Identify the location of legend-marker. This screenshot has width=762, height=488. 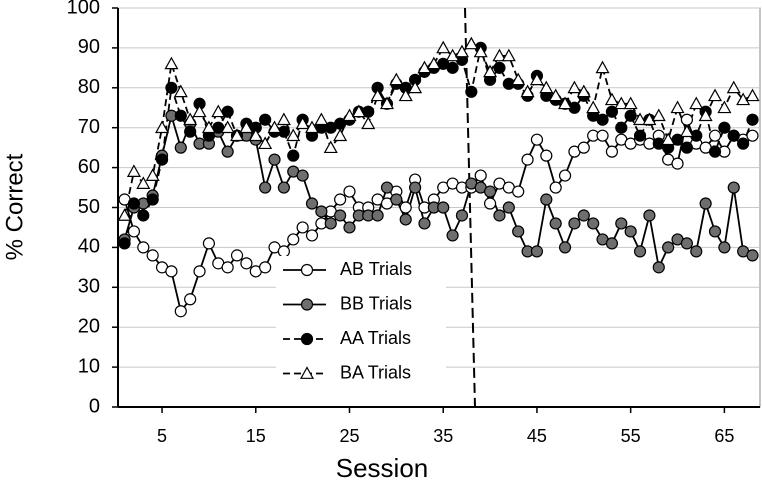
(307, 304).